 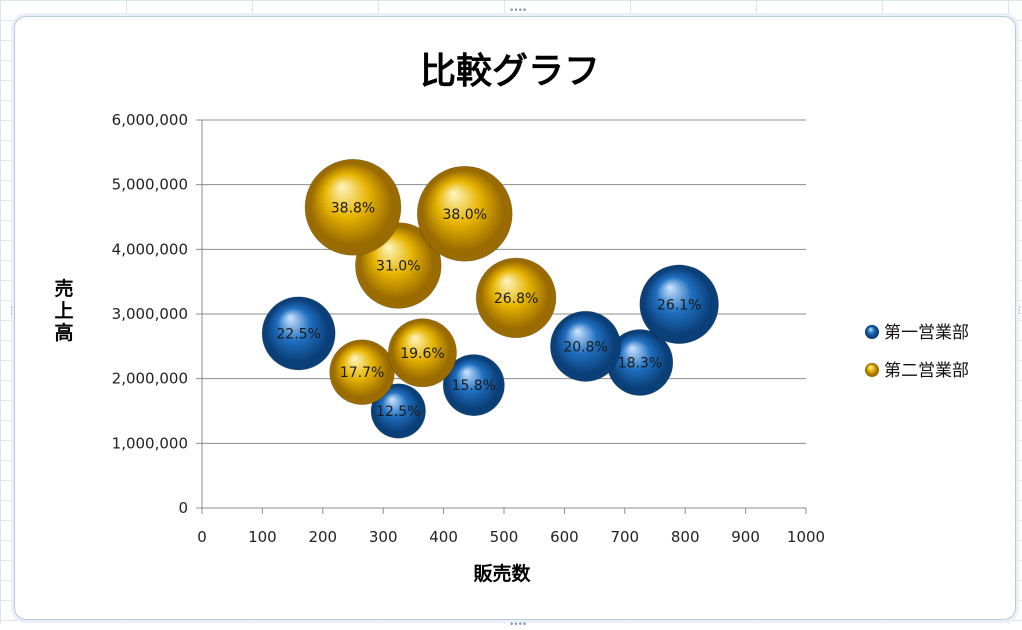 I want to click on y-axis-title-char: 売, so click(x=63, y=288).